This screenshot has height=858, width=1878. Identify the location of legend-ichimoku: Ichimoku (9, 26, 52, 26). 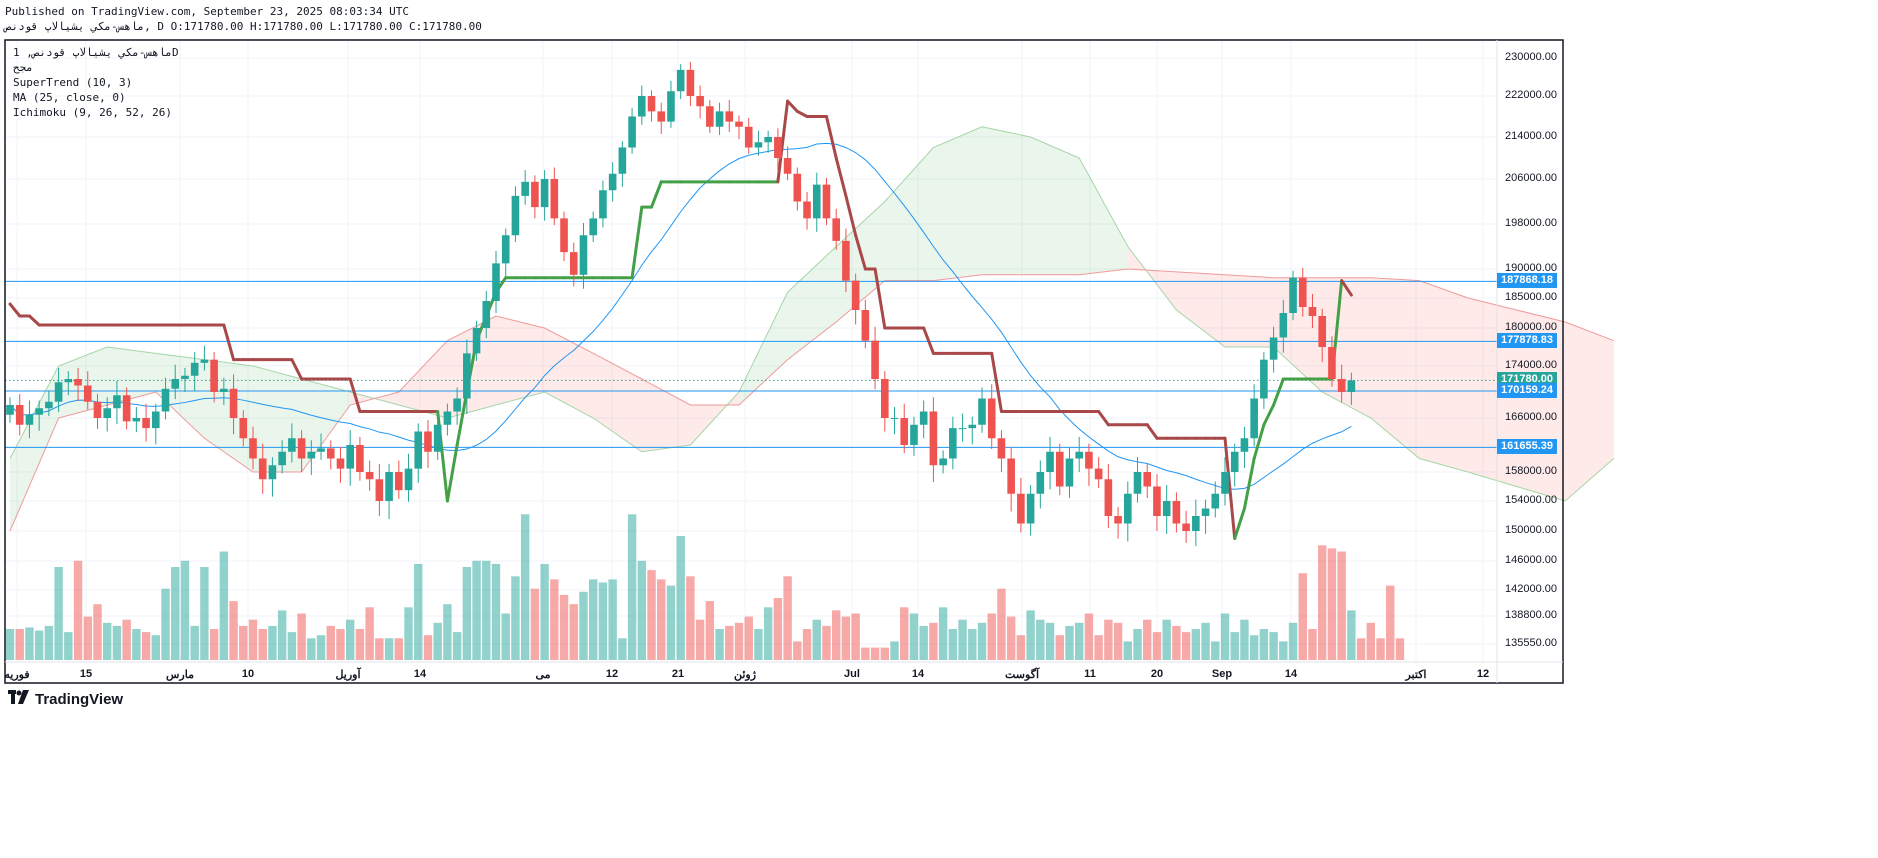
(92, 112).